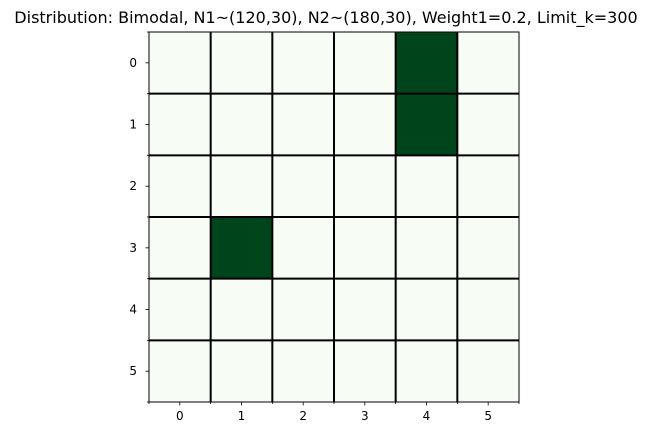  What do you see at coordinates (427, 416) in the screenshot?
I see `x-tick-label: 4` at bounding box center [427, 416].